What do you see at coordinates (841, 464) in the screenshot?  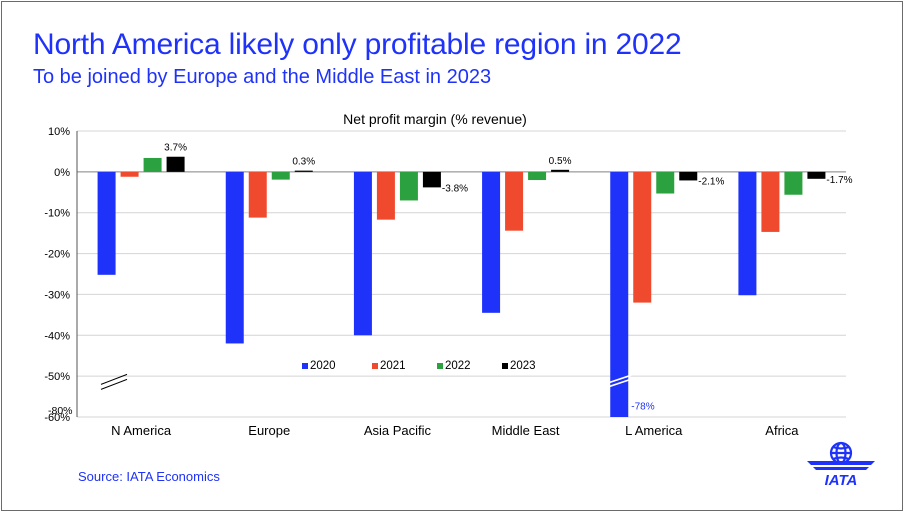 I see `iata-logo: IATA` at bounding box center [841, 464].